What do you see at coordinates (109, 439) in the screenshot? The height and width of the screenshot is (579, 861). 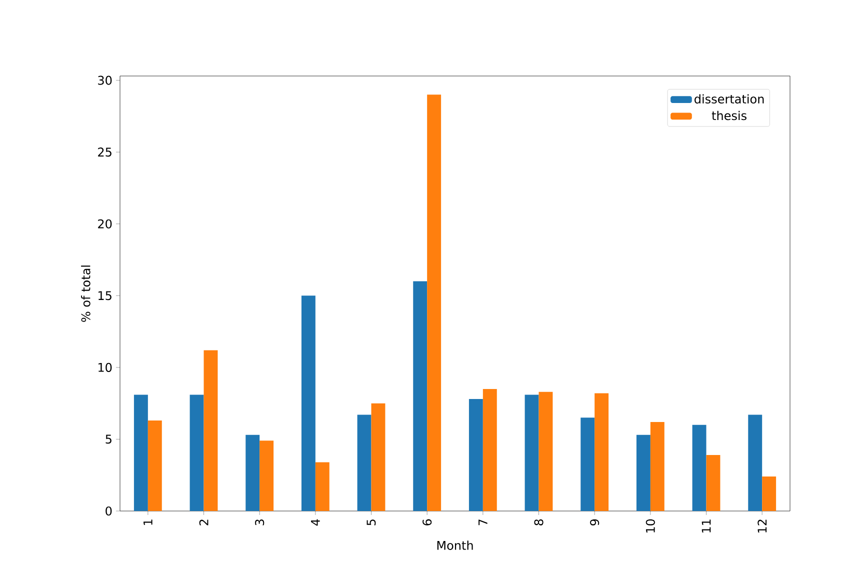 I see `y-tick-label: 5` at bounding box center [109, 439].